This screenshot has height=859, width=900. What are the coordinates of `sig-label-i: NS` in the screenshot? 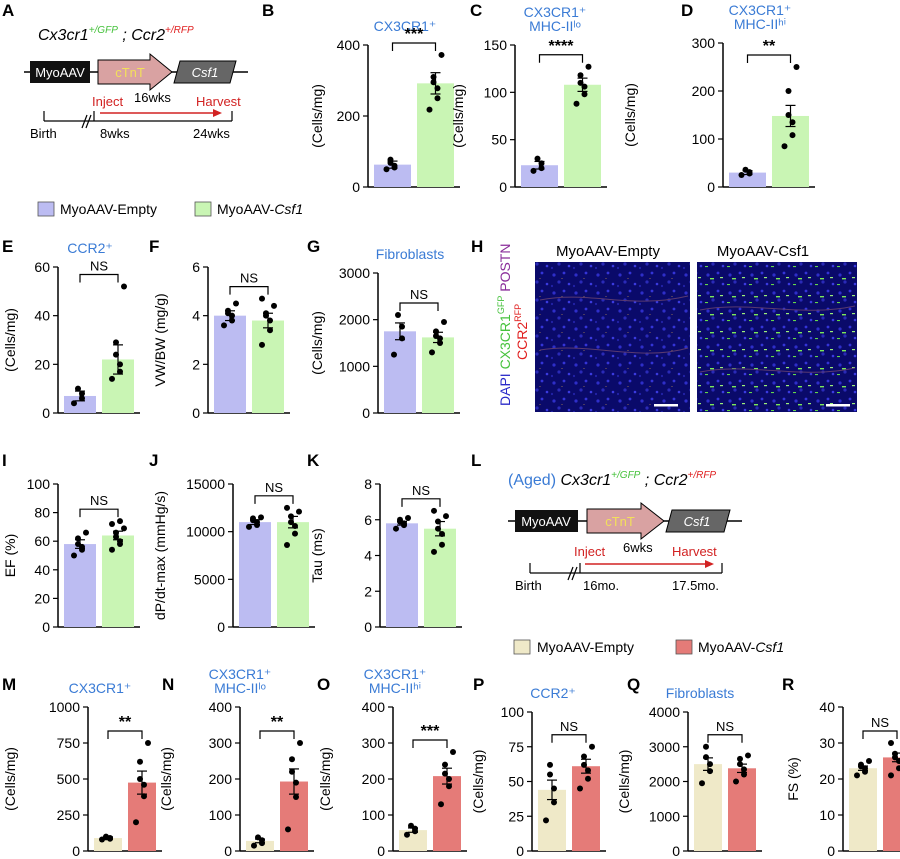 It's located at (99, 500).